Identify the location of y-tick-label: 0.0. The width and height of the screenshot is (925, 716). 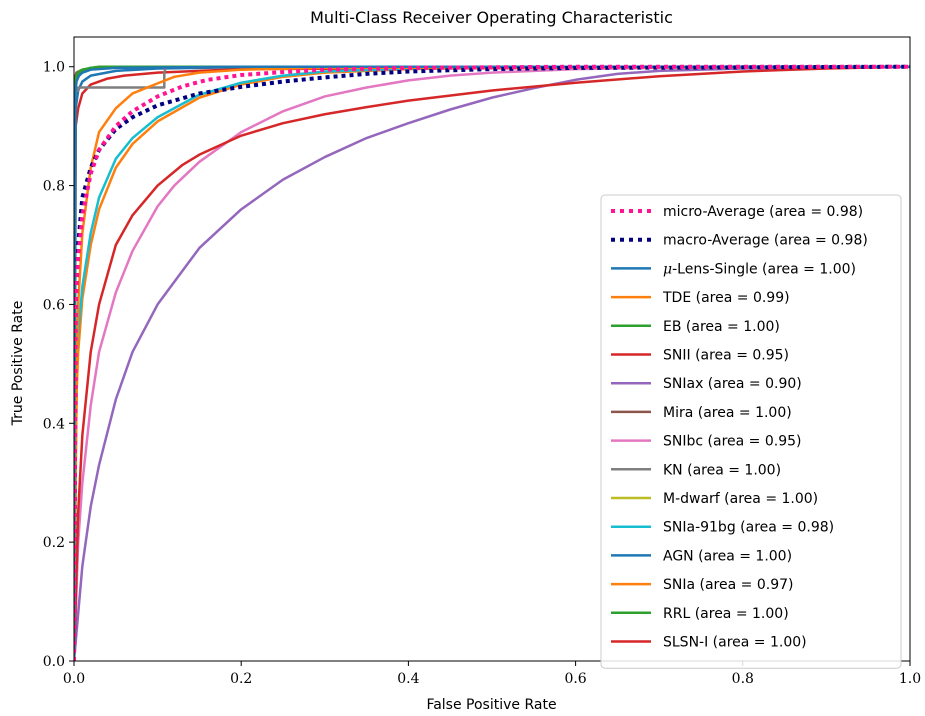
(54, 662).